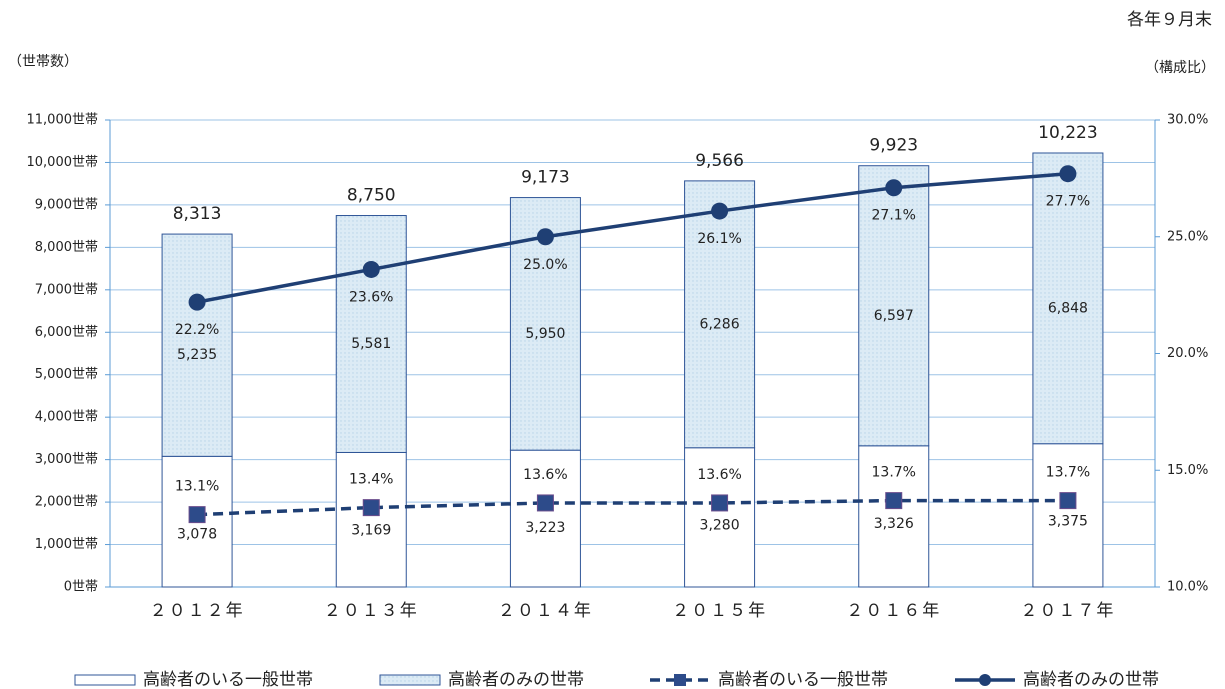  I want to click on y-tick-label: 0世帯, so click(81, 587).